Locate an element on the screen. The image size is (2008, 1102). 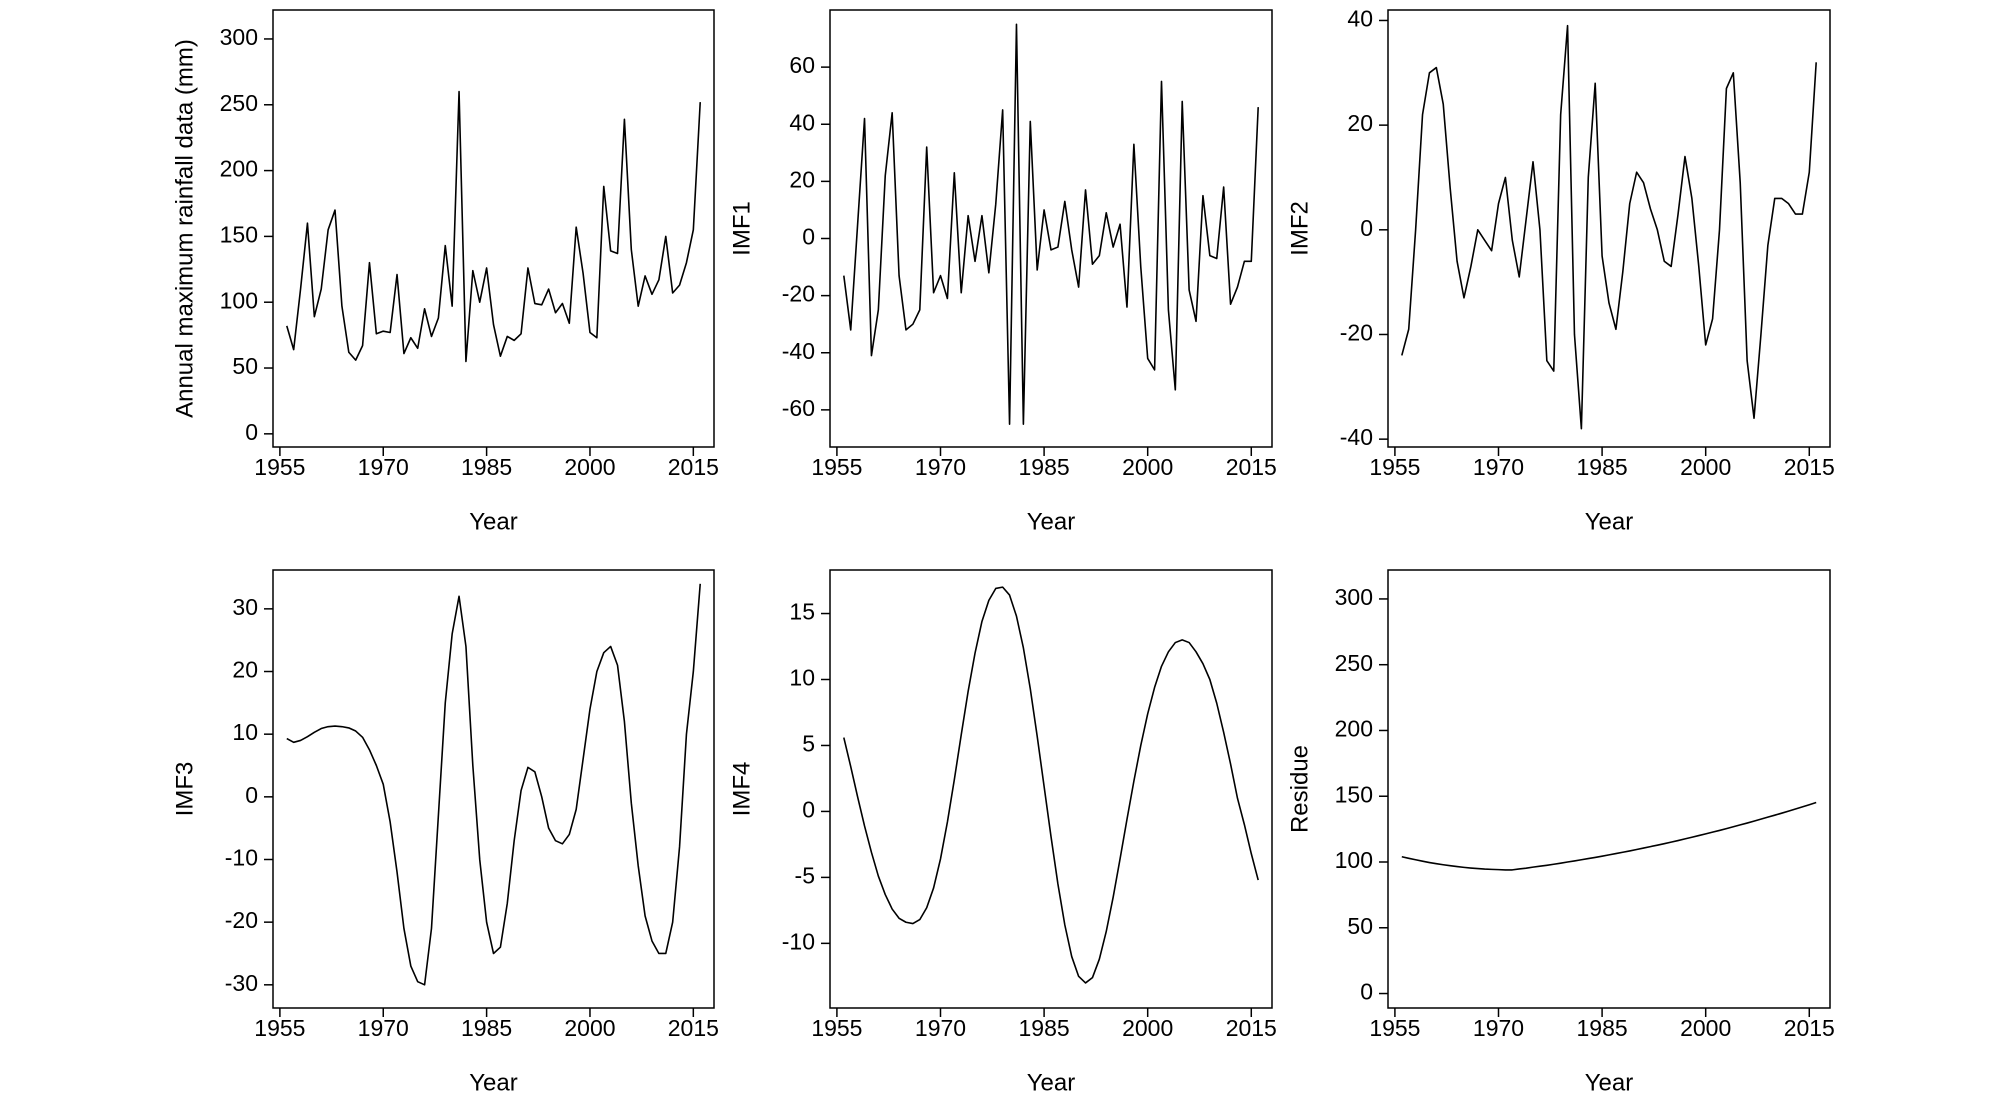
y-axis-title: IMF4 is located at coordinates (741, 789).